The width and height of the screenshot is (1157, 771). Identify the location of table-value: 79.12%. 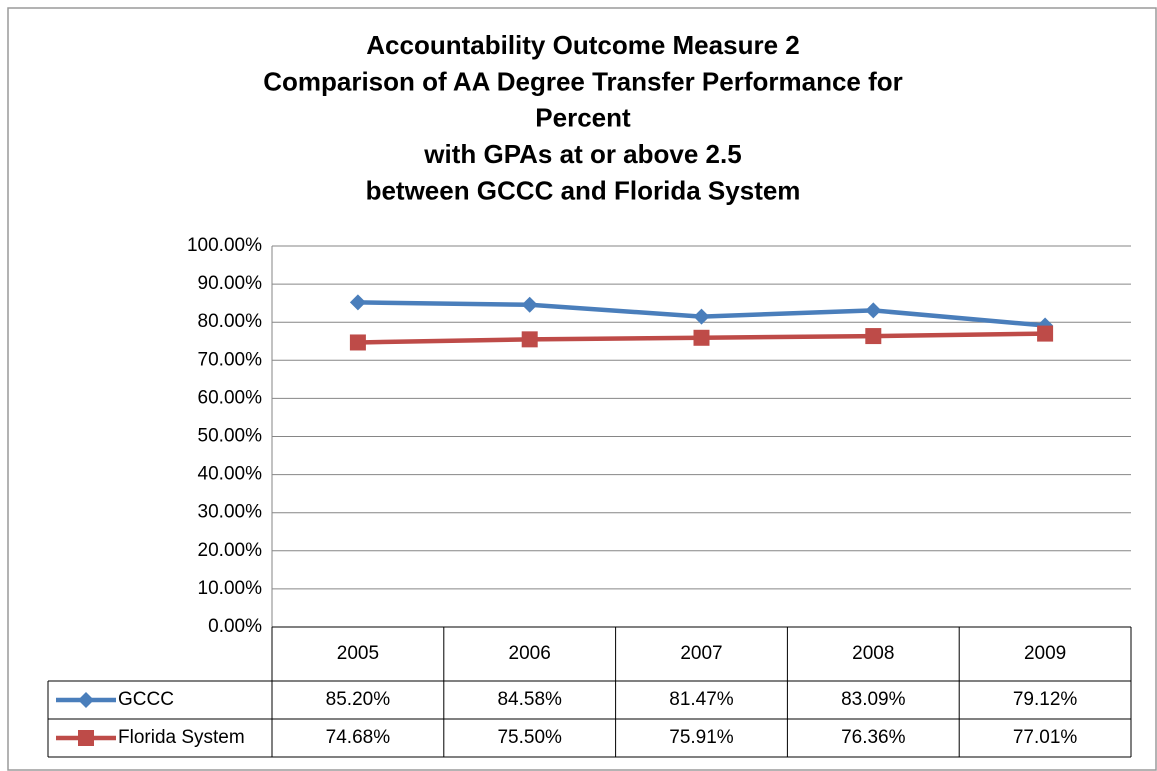
(1045, 699).